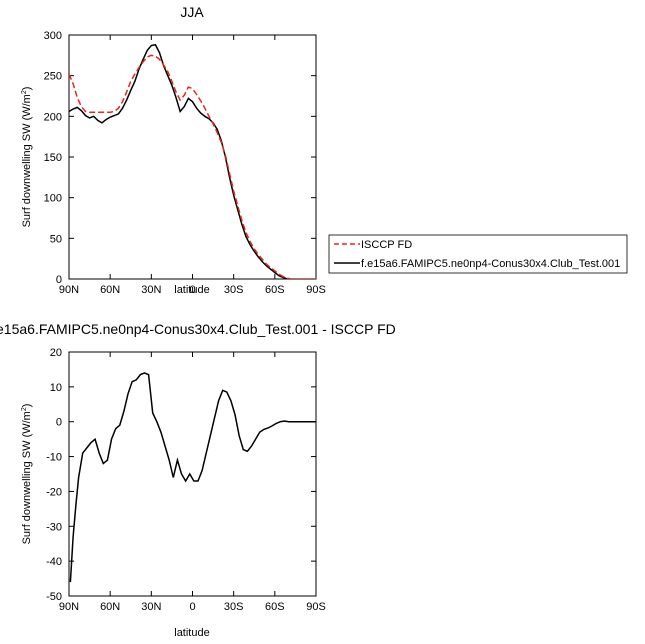 Image resolution: width=645 pixels, height=644 pixels. Describe the element at coordinates (27, 406) in the screenshot. I see `bottom-y-axis-label-close: )` at that location.